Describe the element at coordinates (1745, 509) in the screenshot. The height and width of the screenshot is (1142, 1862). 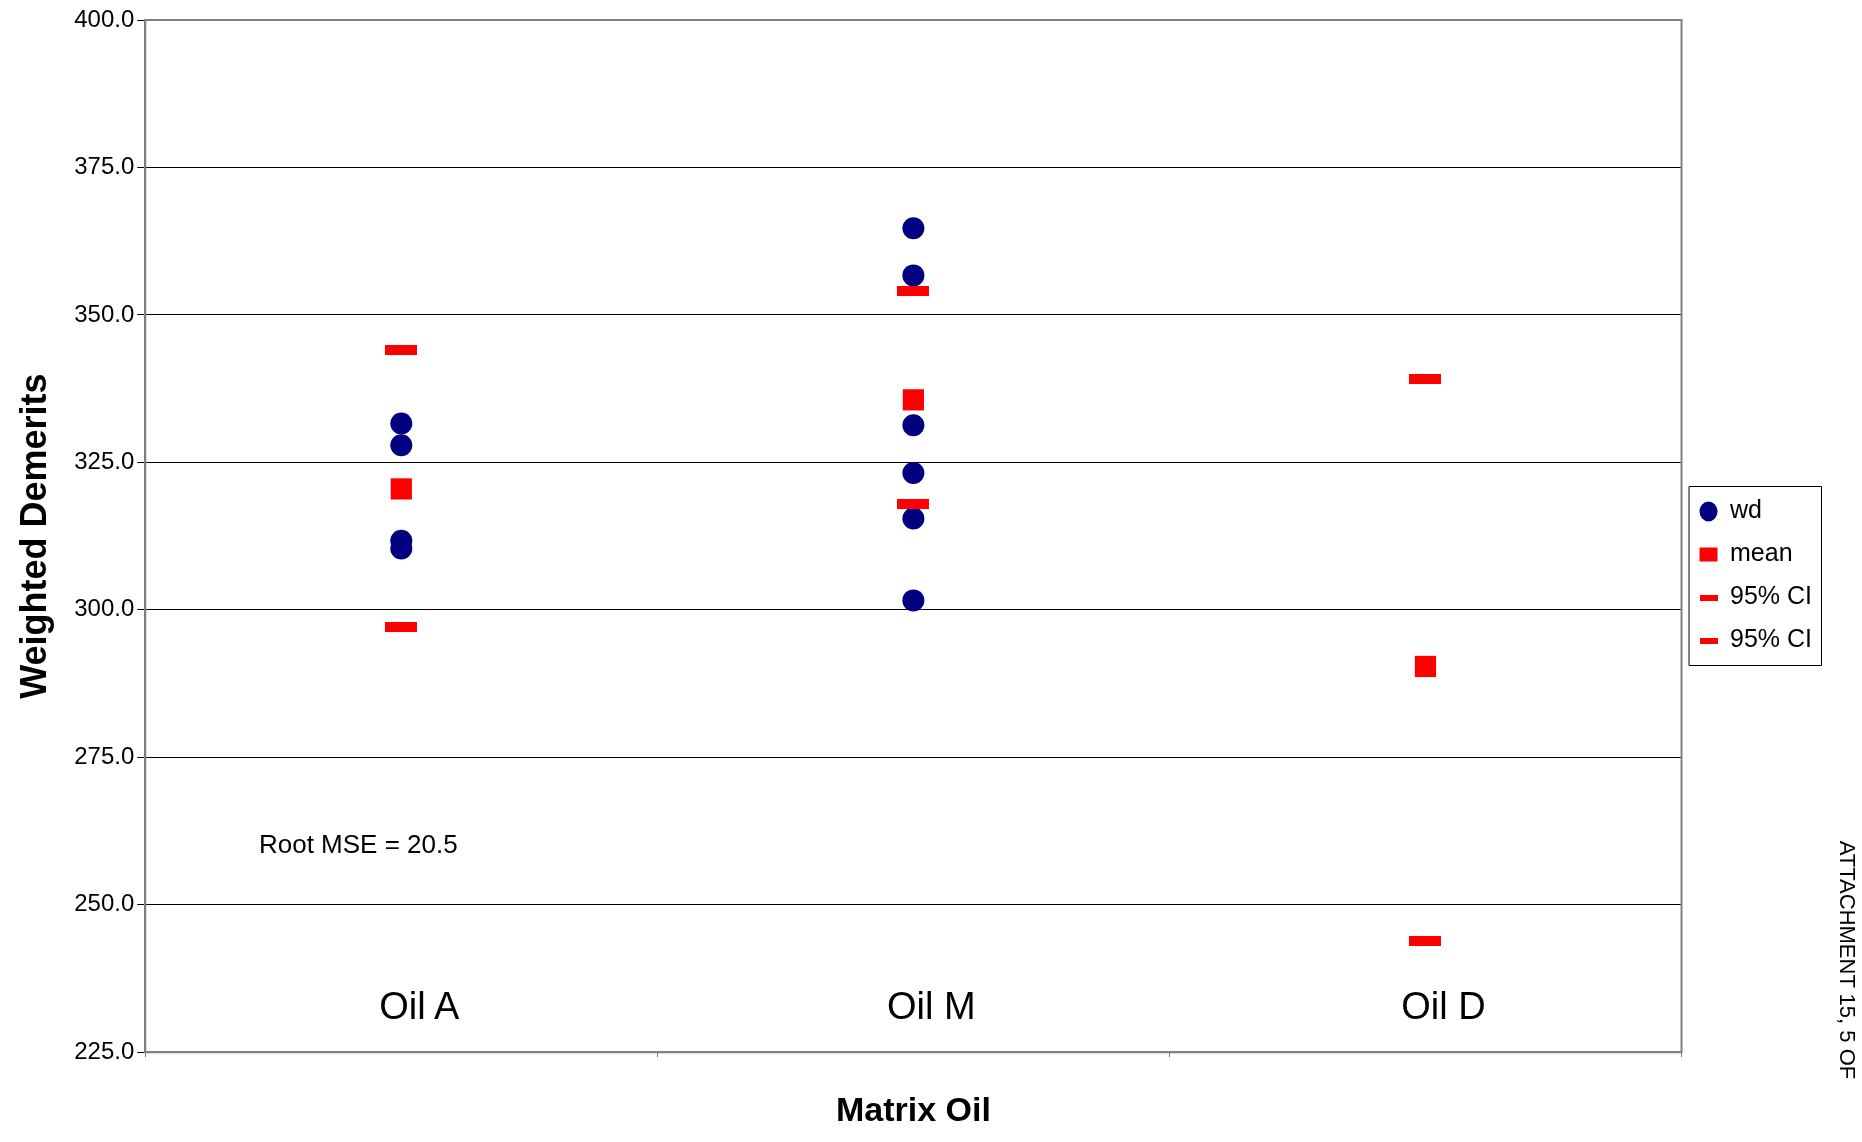
I see `legend-label: wd` at that location.